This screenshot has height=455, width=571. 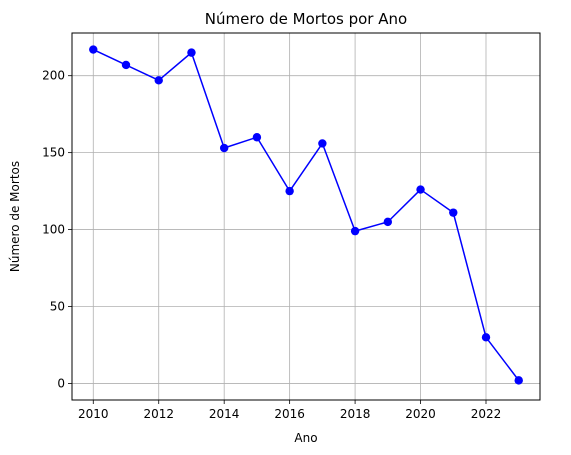 I want to click on x-tick-label: 2018, so click(x=355, y=414).